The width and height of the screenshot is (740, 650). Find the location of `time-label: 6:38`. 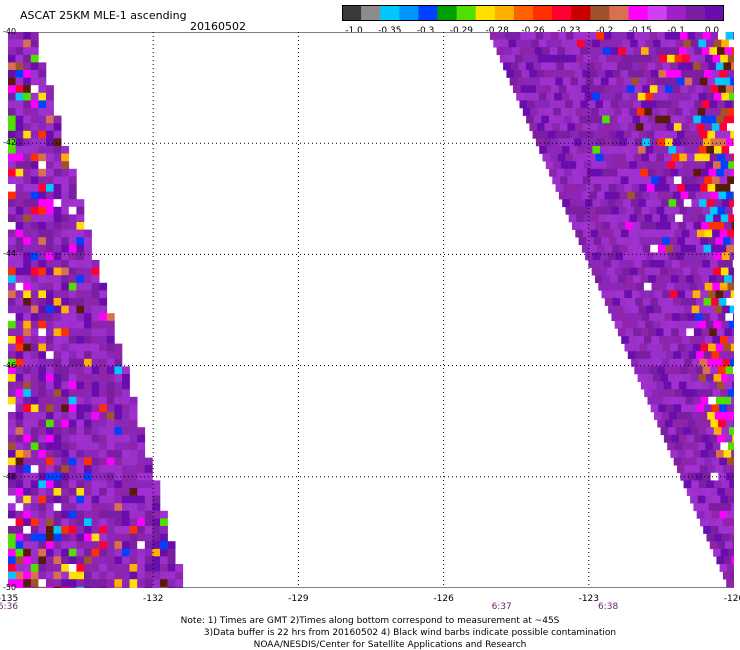

time-label: 6:38 is located at coordinates (608, 607).